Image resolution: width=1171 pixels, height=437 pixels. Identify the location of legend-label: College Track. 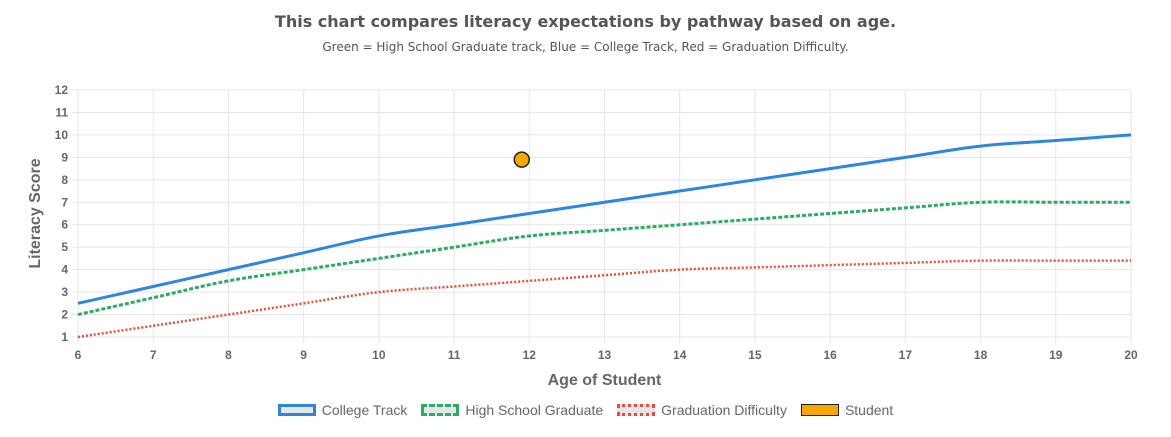
(364, 410).